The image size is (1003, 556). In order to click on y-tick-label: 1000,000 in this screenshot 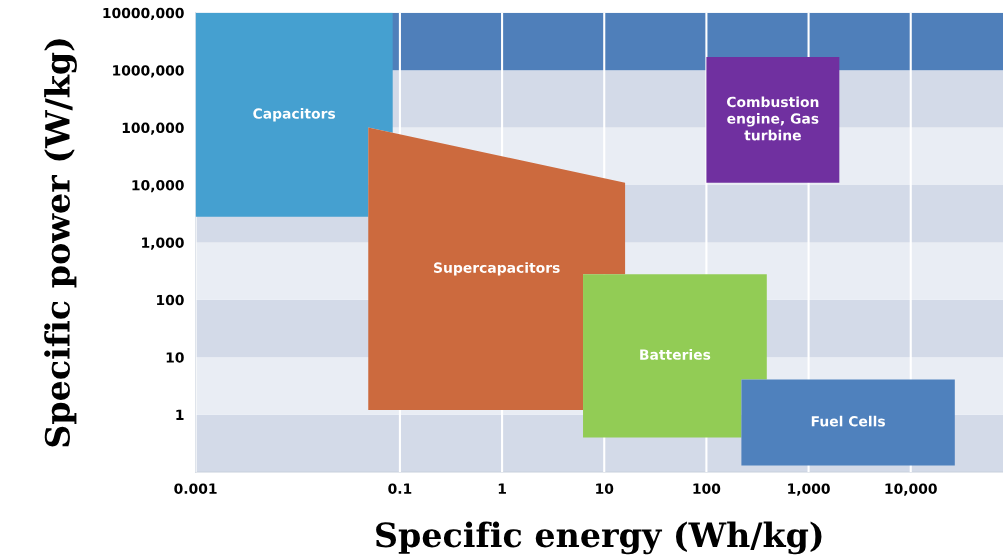, I will do `click(148, 71)`.